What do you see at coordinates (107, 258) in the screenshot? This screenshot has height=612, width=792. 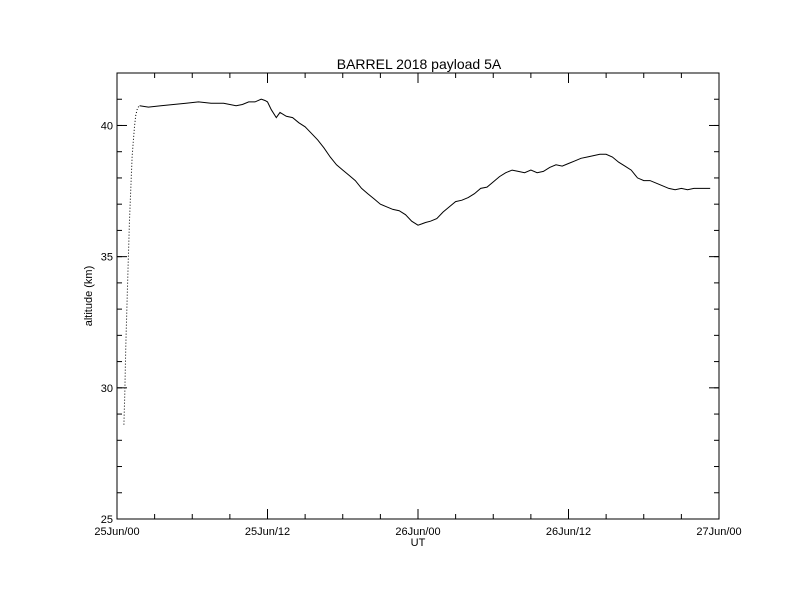 I see `y-tick-label: 35` at bounding box center [107, 258].